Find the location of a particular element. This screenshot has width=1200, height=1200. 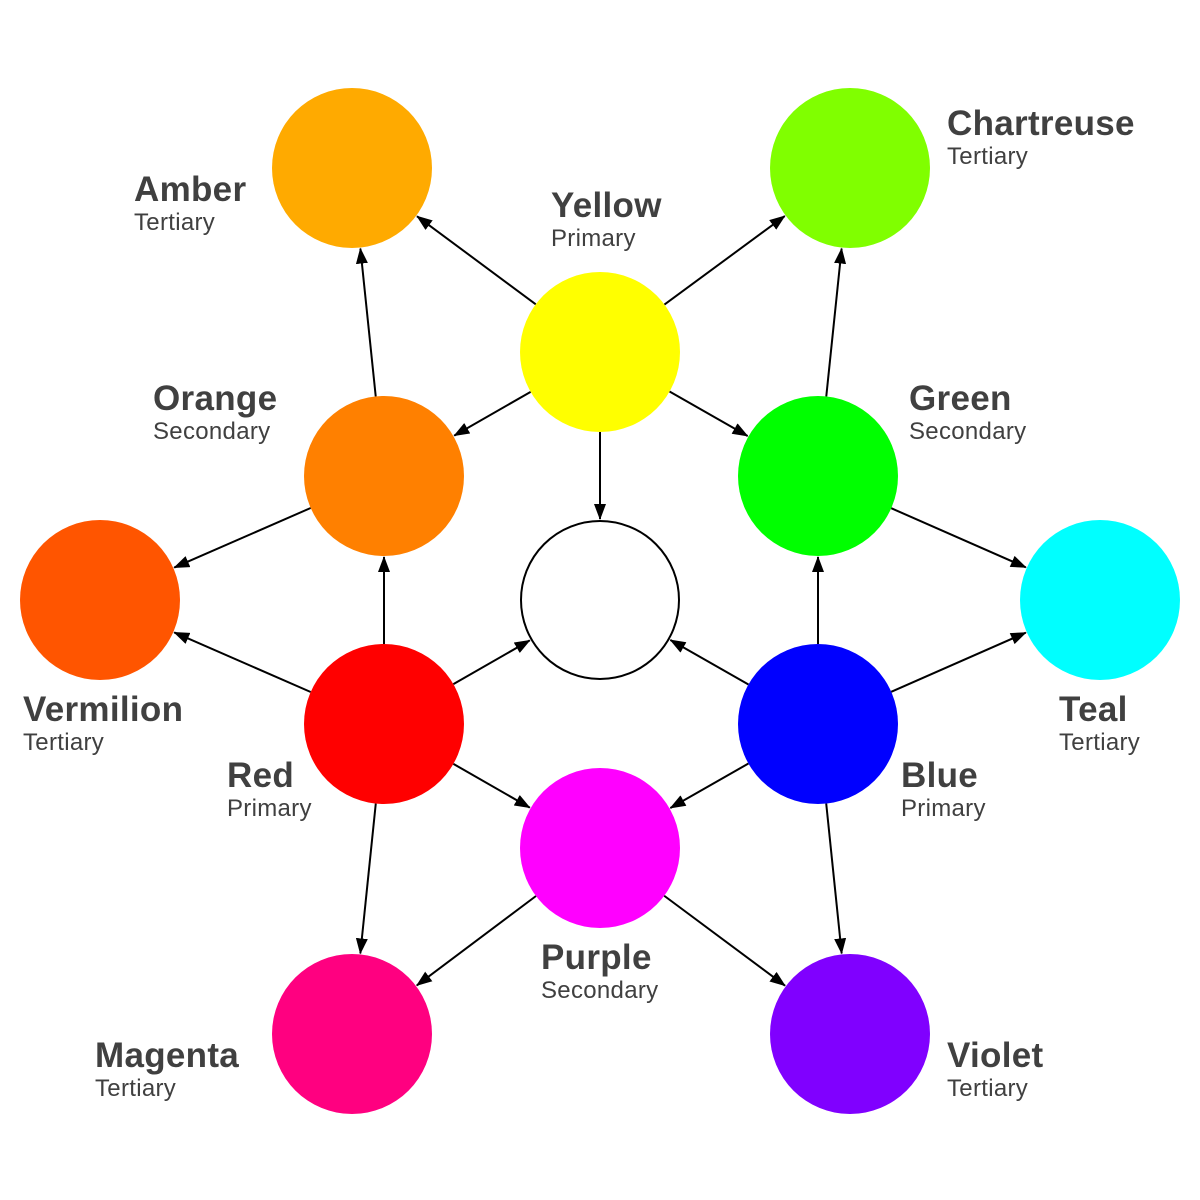

label-yellow: Yellow Primary is located at coordinates (606, 219).